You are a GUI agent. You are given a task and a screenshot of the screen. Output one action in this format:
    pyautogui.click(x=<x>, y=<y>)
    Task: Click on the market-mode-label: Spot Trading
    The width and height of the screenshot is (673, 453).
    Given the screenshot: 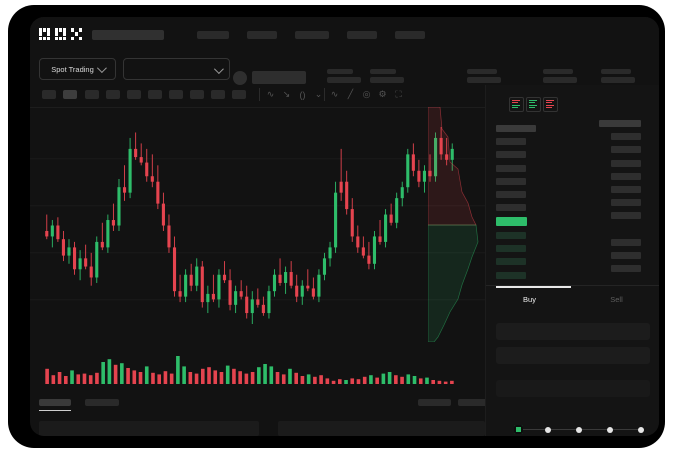 What is the action you would take?
    pyautogui.click(x=72, y=69)
    